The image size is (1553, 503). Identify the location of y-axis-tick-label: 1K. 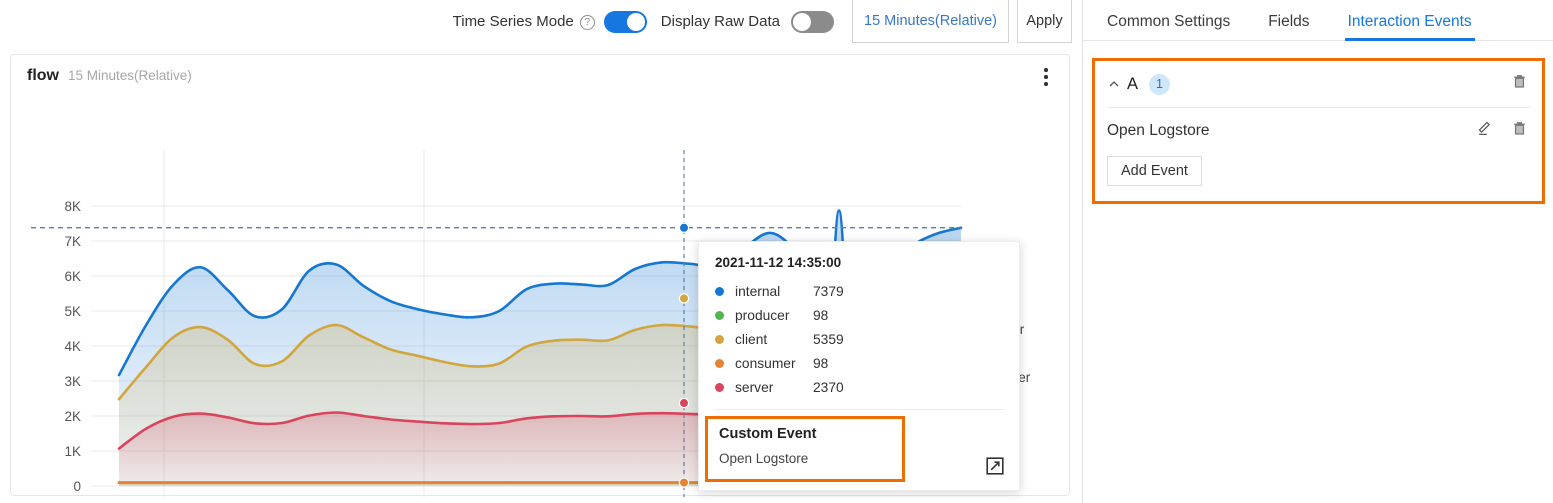
(72, 451).